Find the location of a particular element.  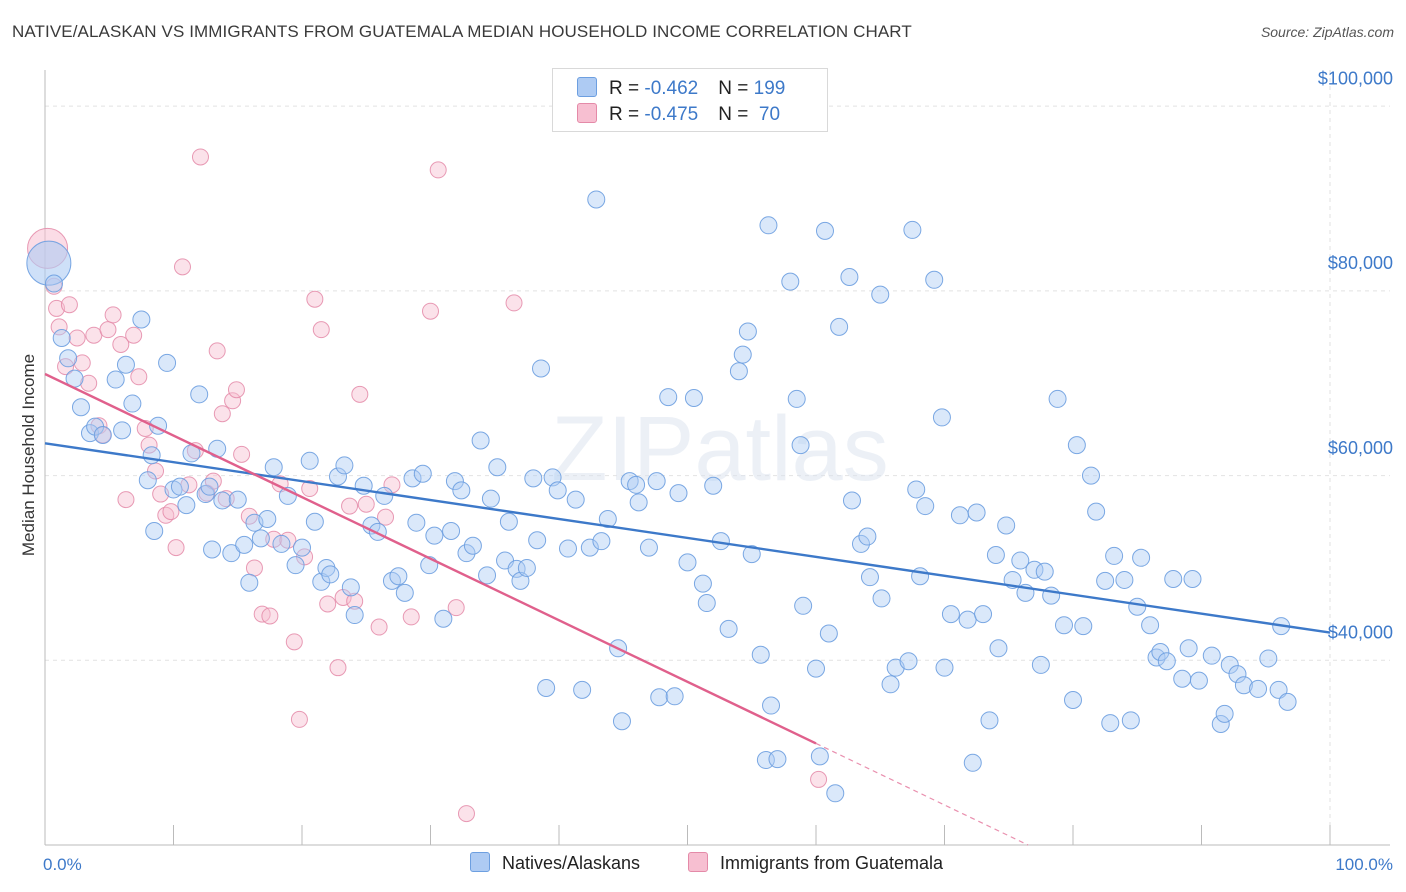

r-label: R = is located at coordinates (627, 114).